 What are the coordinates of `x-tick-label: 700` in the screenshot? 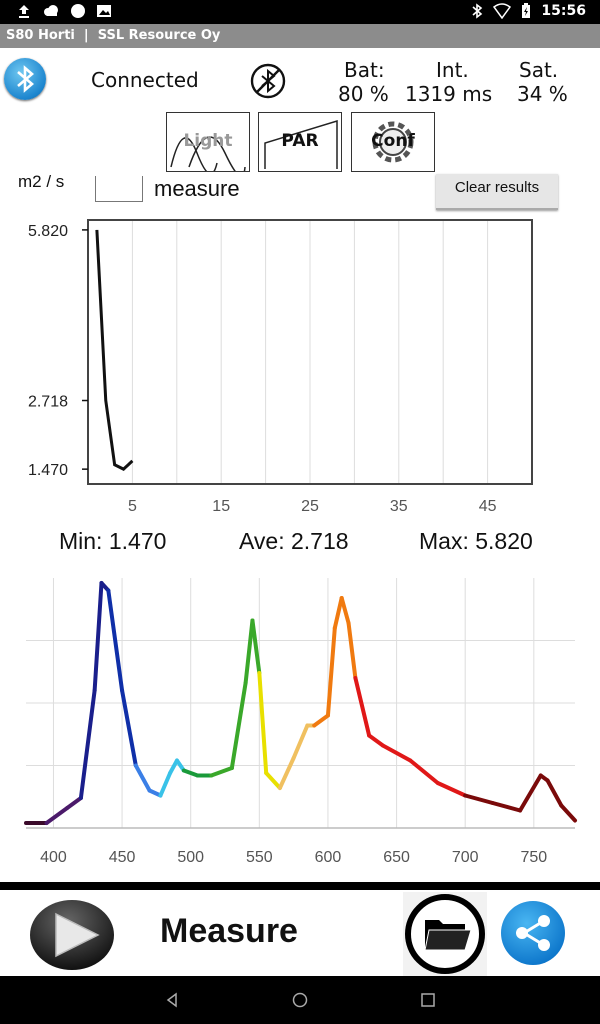 It's located at (465, 857).